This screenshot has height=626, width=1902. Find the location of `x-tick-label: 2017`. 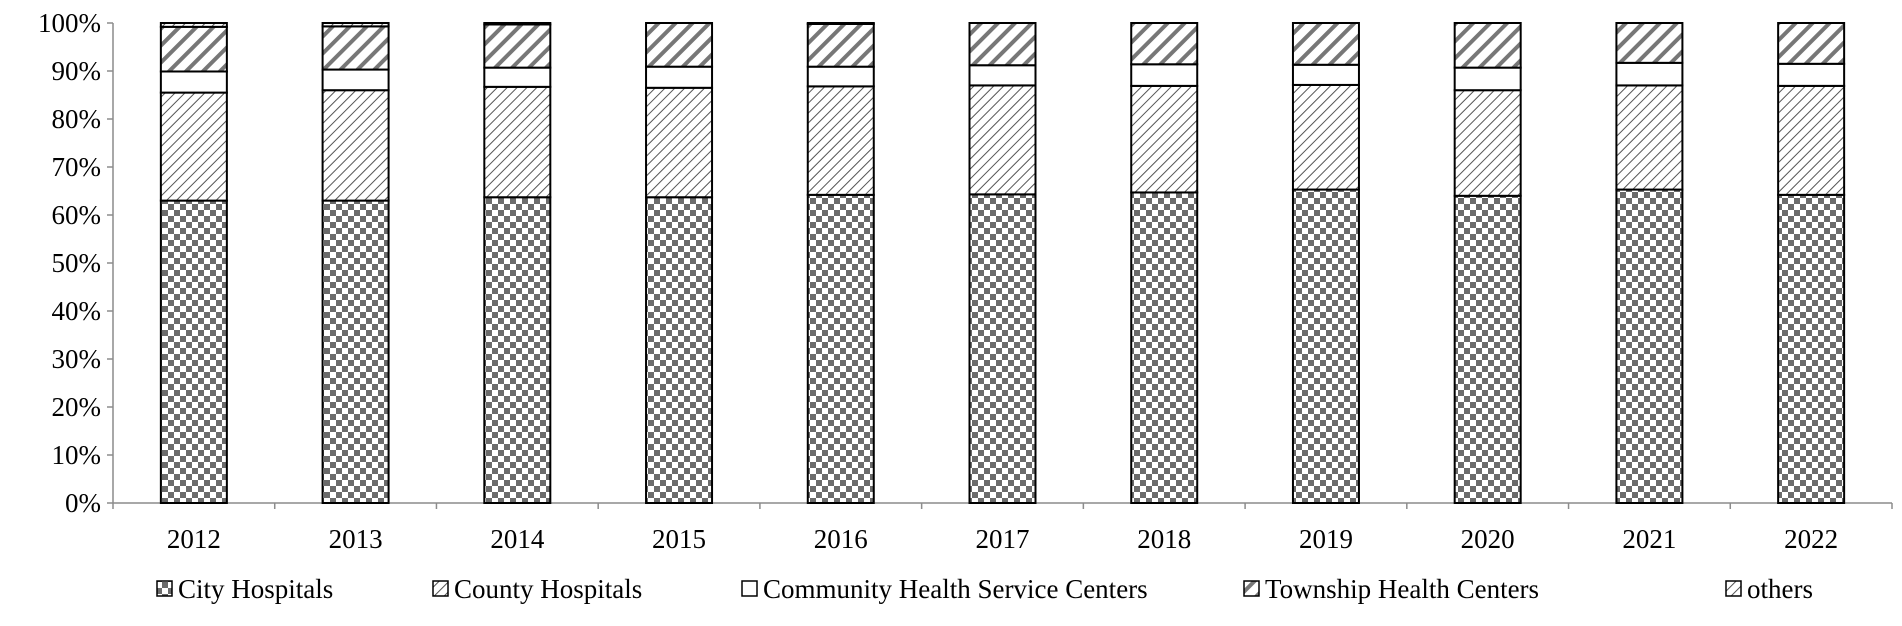

x-tick-label: 2017 is located at coordinates (1003, 539).